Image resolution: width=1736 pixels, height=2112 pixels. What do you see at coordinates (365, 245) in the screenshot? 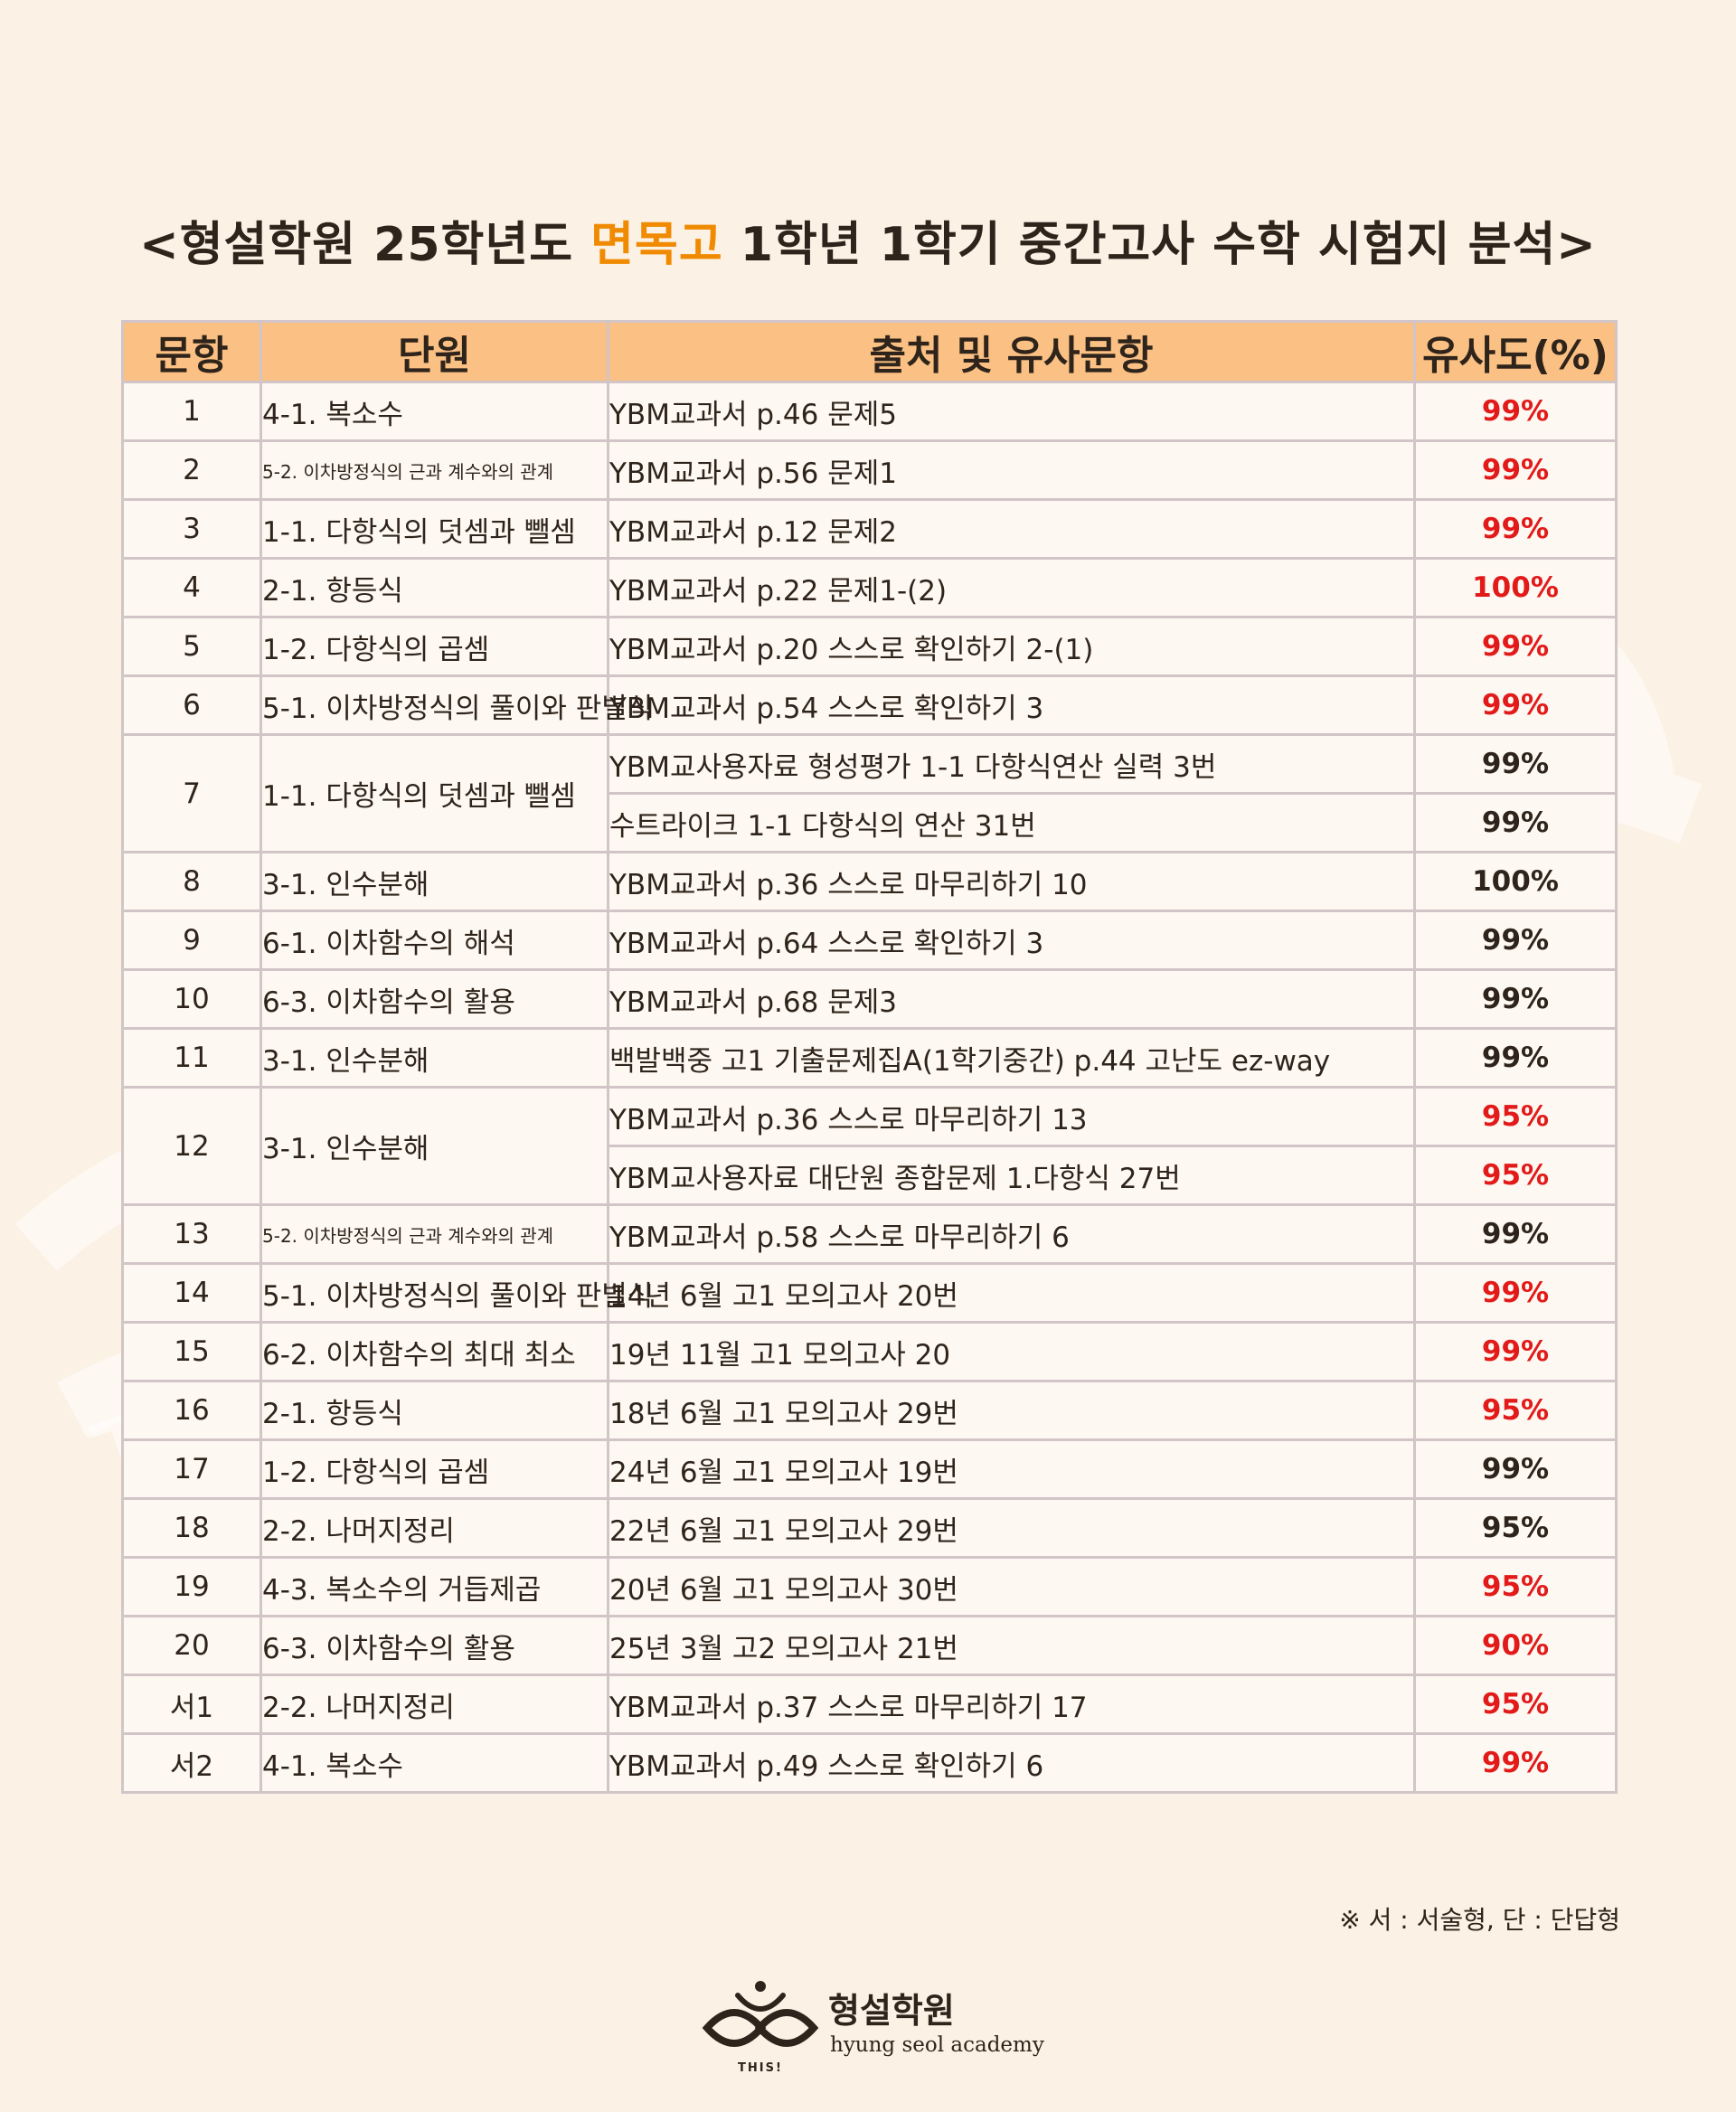
I see `title-prefix: <형설학원 25학년도` at bounding box center [365, 245].